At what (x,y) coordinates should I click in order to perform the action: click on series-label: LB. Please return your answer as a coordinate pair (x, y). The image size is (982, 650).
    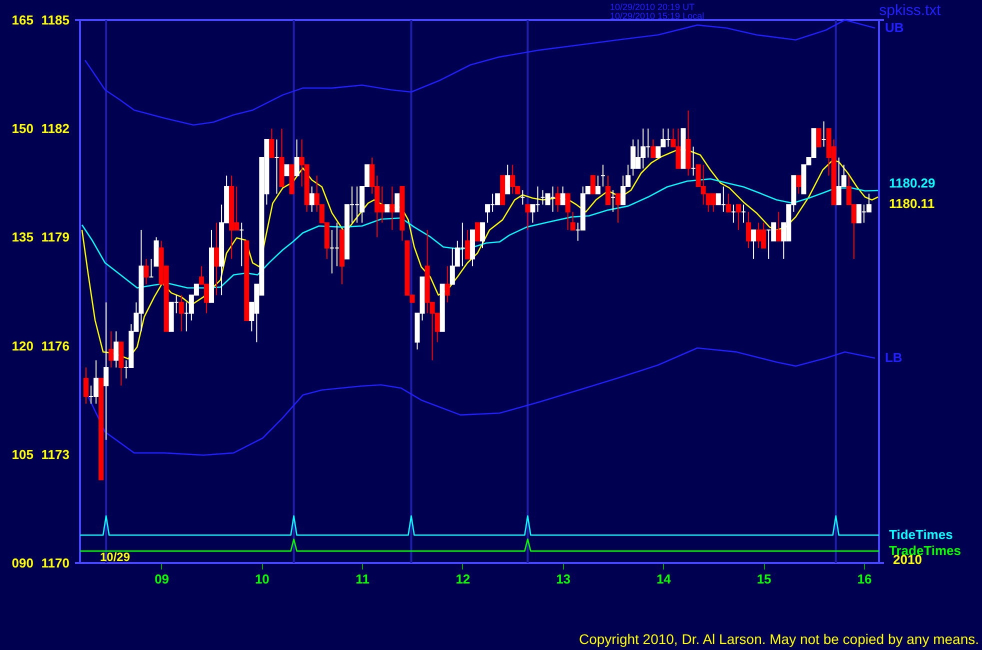
    Looking at the image, I should click on (893, 358).